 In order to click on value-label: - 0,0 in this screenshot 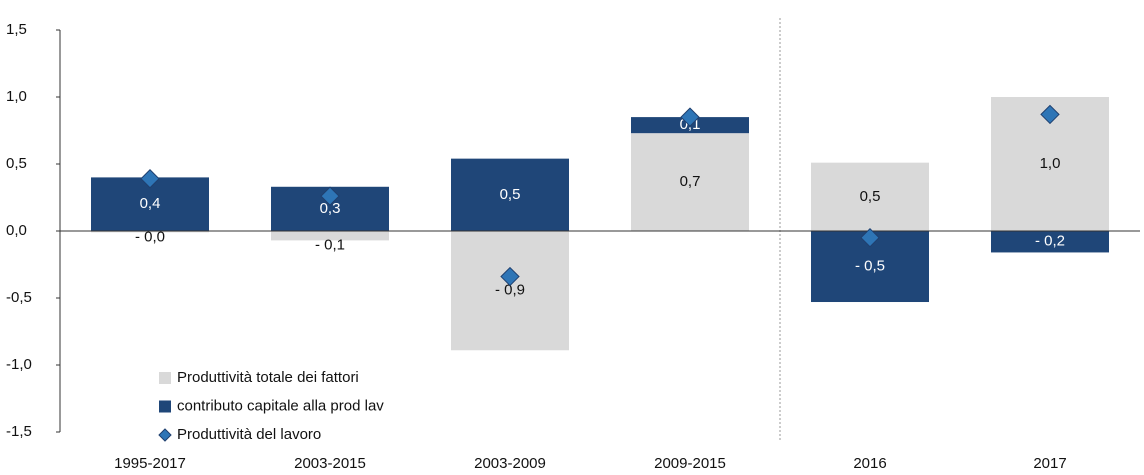, I will do `click(150, 236)`.